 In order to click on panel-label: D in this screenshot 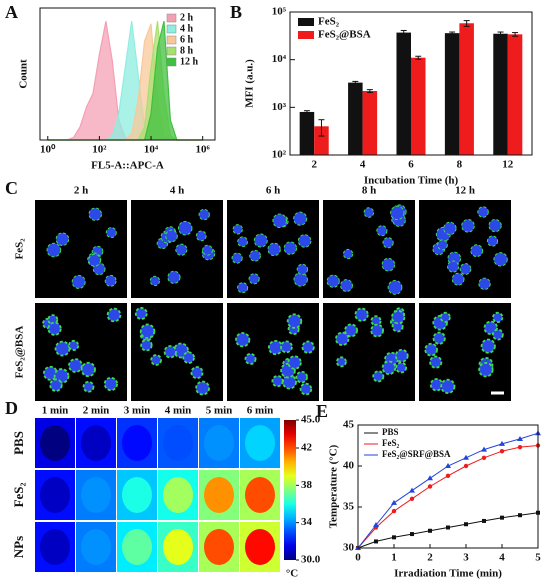, I will do `click(11, 408)`.